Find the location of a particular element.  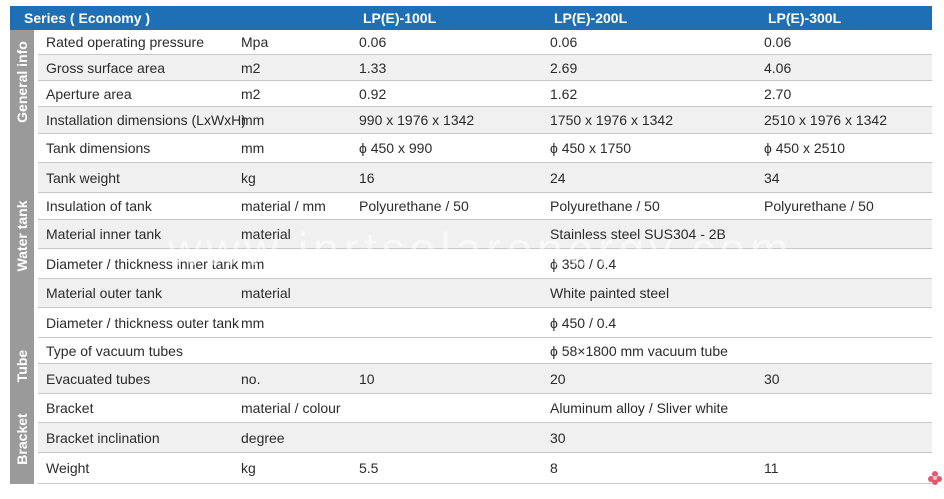

unit-cell: degree is located at coordinates (300, 438).